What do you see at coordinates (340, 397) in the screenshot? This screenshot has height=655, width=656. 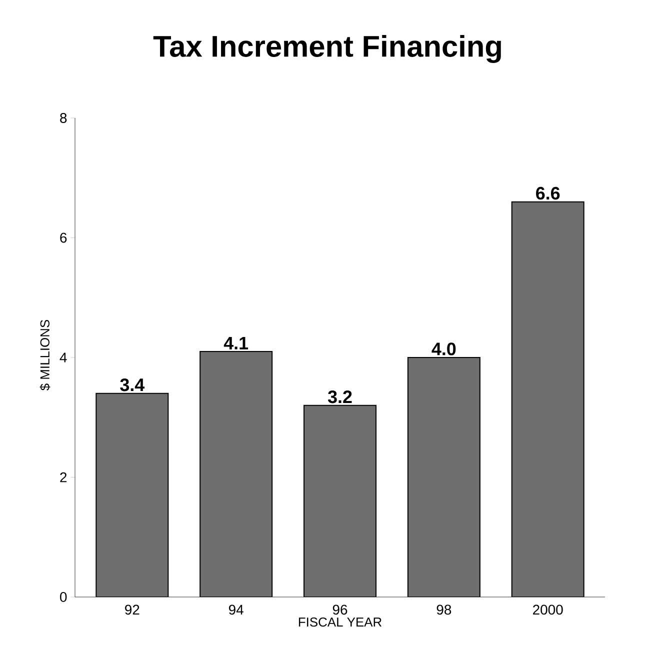 I see `data-label: 3.2` at bounding box center [340, 397].